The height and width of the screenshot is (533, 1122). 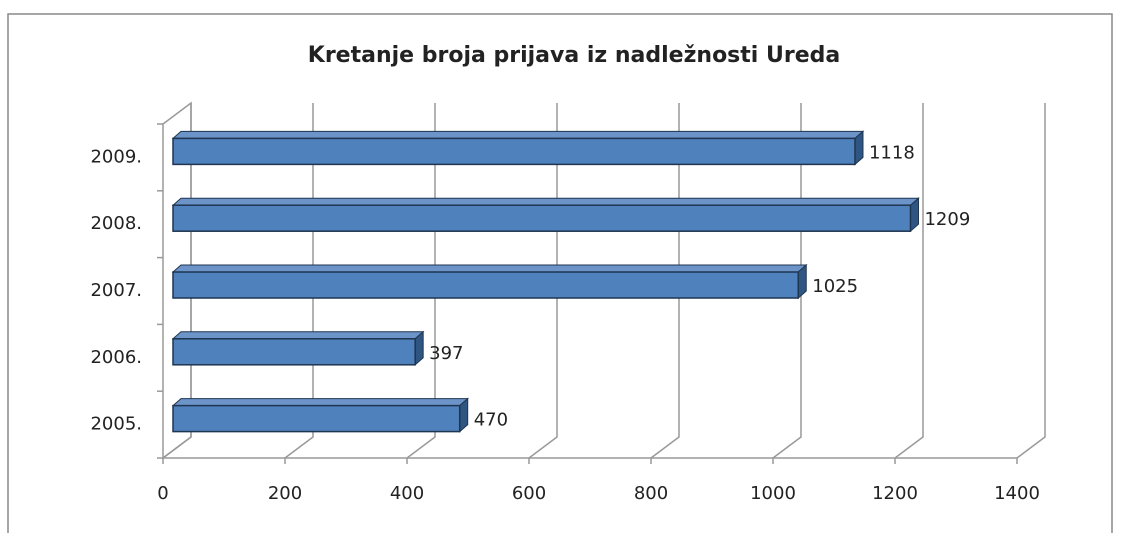 What do you see at coordinates (835, 286) in the screenshot?
I see `value-label: 1025` at bounding box center [835, 286].